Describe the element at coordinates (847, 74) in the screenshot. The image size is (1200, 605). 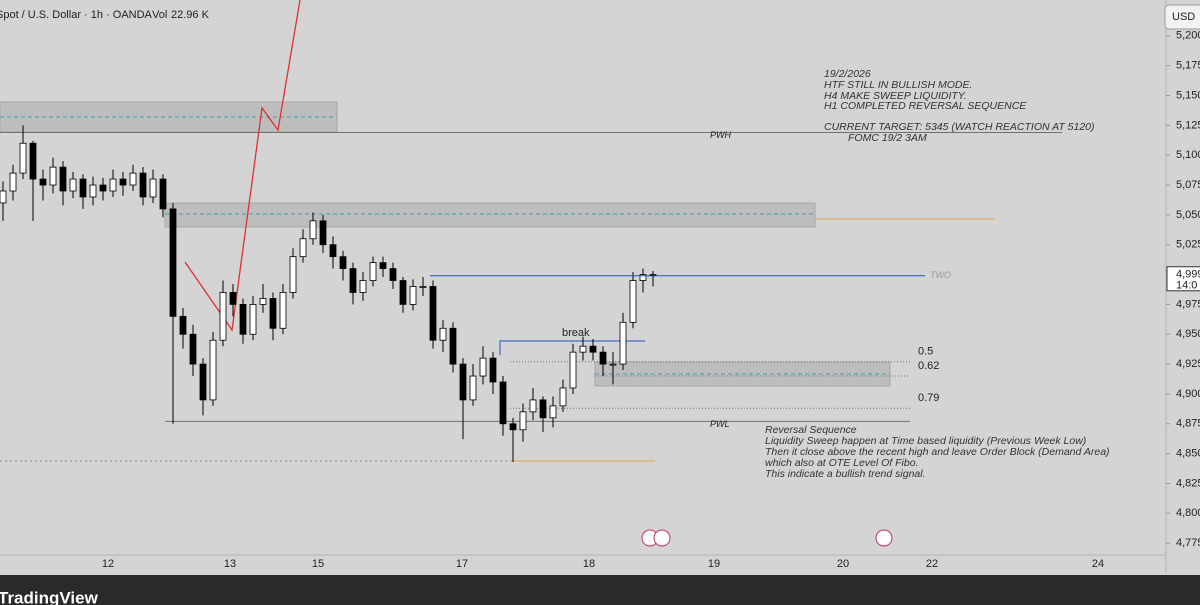
I see `note-line: 19/2/2026` at that location.